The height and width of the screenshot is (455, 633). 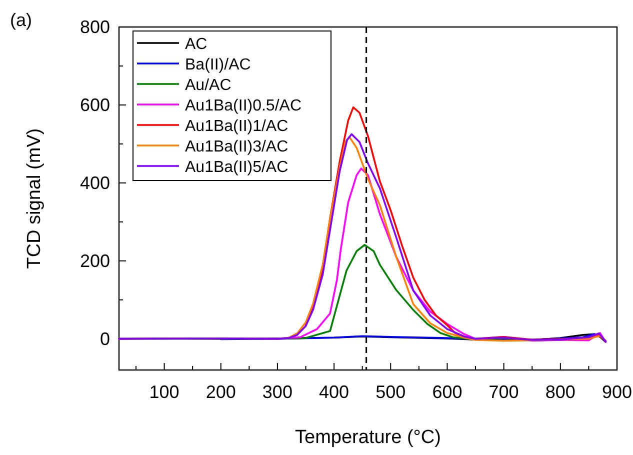 What do you see at coordinates (105, 338) in the screenshot?
I see `y-tick-label: 0` at bounding box center [105, 338].